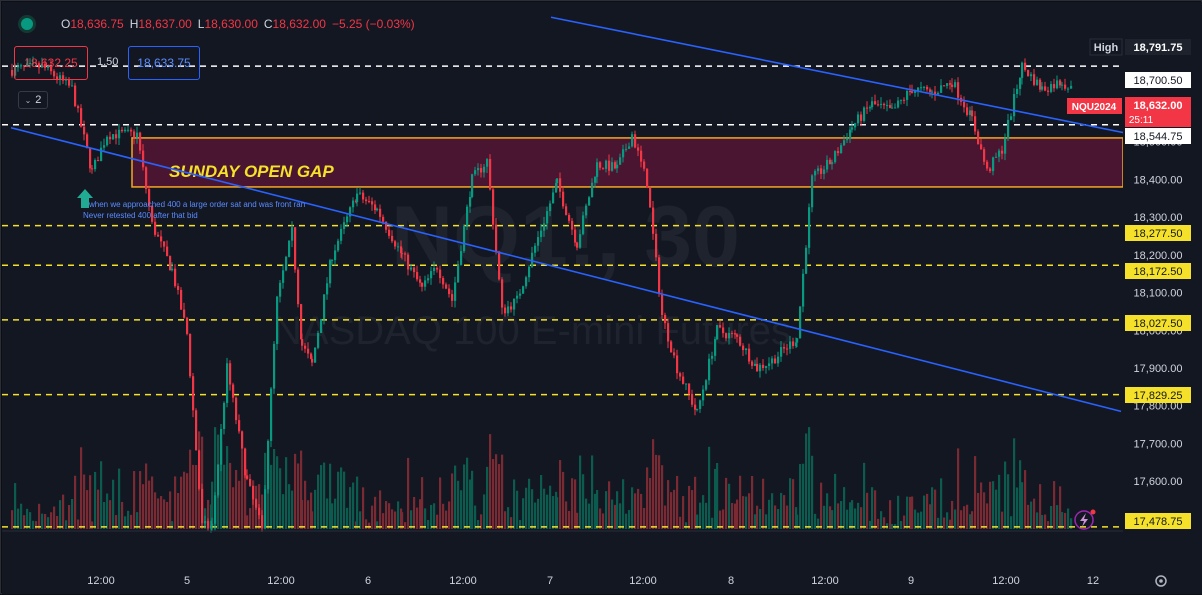 The height and width of the screenshot is (595, 1202). Describe the element at coordinates (1161, 581) in the screenshot. I see `settings-gear-icon` at that location.